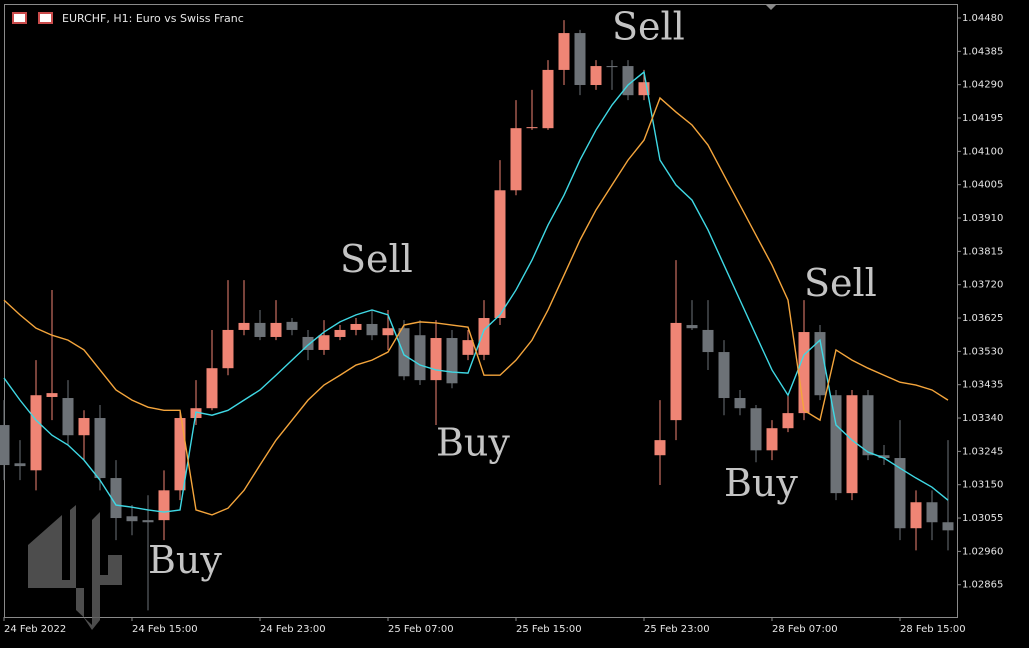  Describe the element at coordinates (982, 351) in the screenshot. I see `y-tick-label: 1.03530` at that location.